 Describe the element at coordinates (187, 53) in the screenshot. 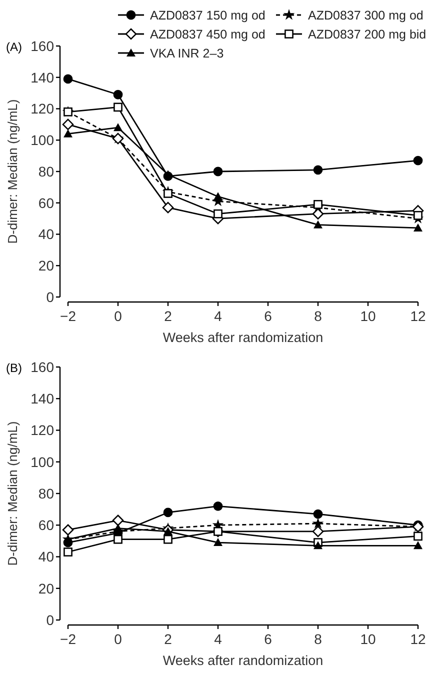

I see `legend-label: VKA INR 2–3` at that location.